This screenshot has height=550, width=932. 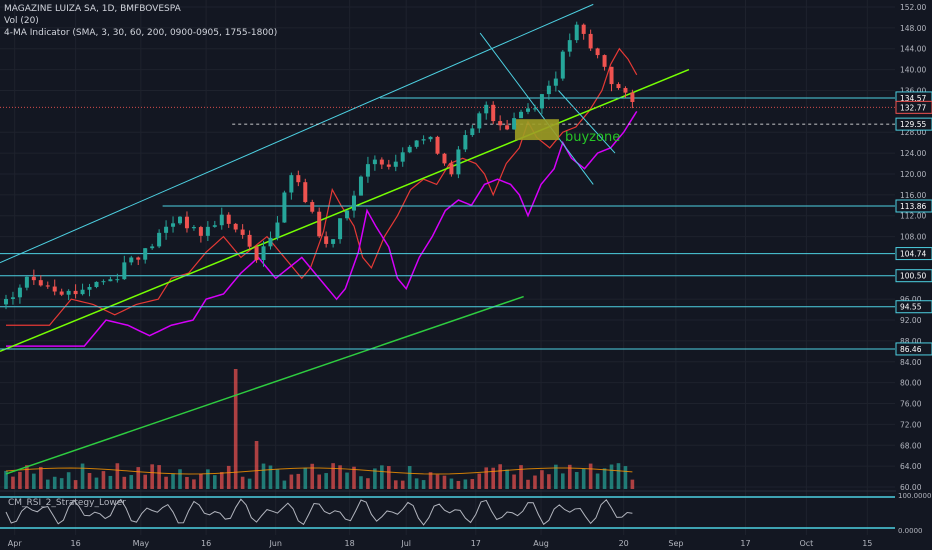 What do you see at coordinates (913, 237) in the screenshot?
I see `price-tick-label: 108.00` at bounding box center [913, 237].